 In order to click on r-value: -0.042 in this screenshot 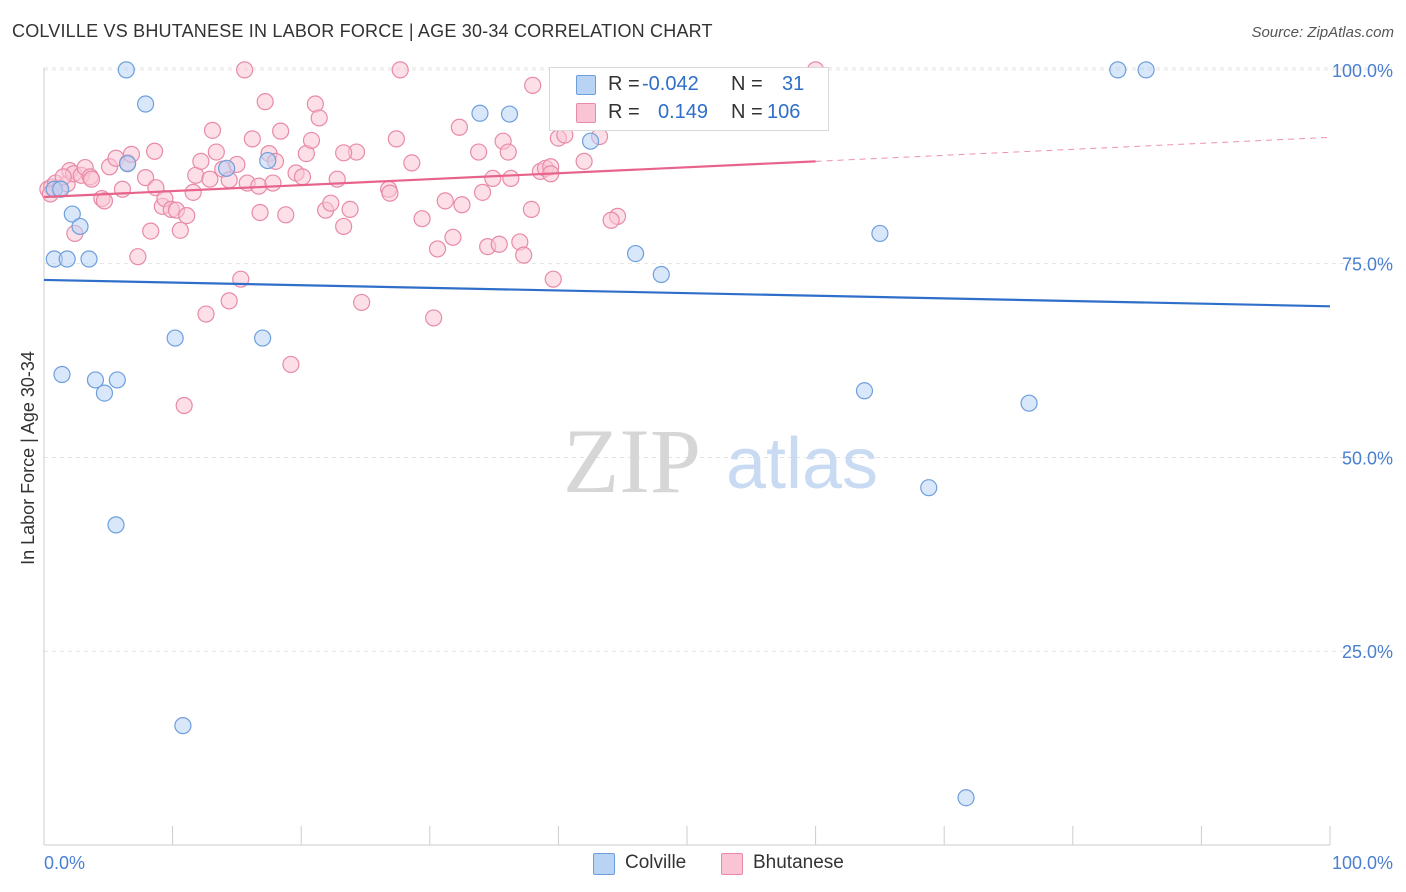, I will do `click(670, 84)`.